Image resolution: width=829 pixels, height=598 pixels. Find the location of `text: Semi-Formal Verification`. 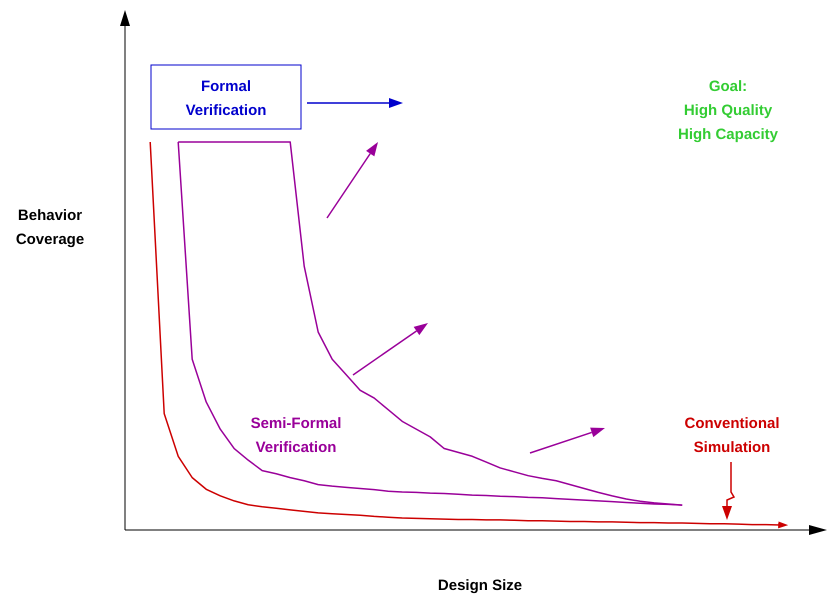

text: Semi-Formal Verification is located at coordinates (296, 435).